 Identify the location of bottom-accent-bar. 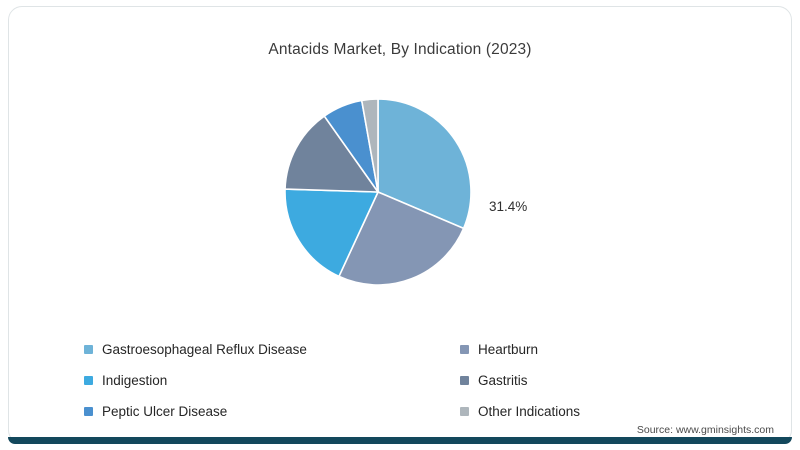
(400, 440).